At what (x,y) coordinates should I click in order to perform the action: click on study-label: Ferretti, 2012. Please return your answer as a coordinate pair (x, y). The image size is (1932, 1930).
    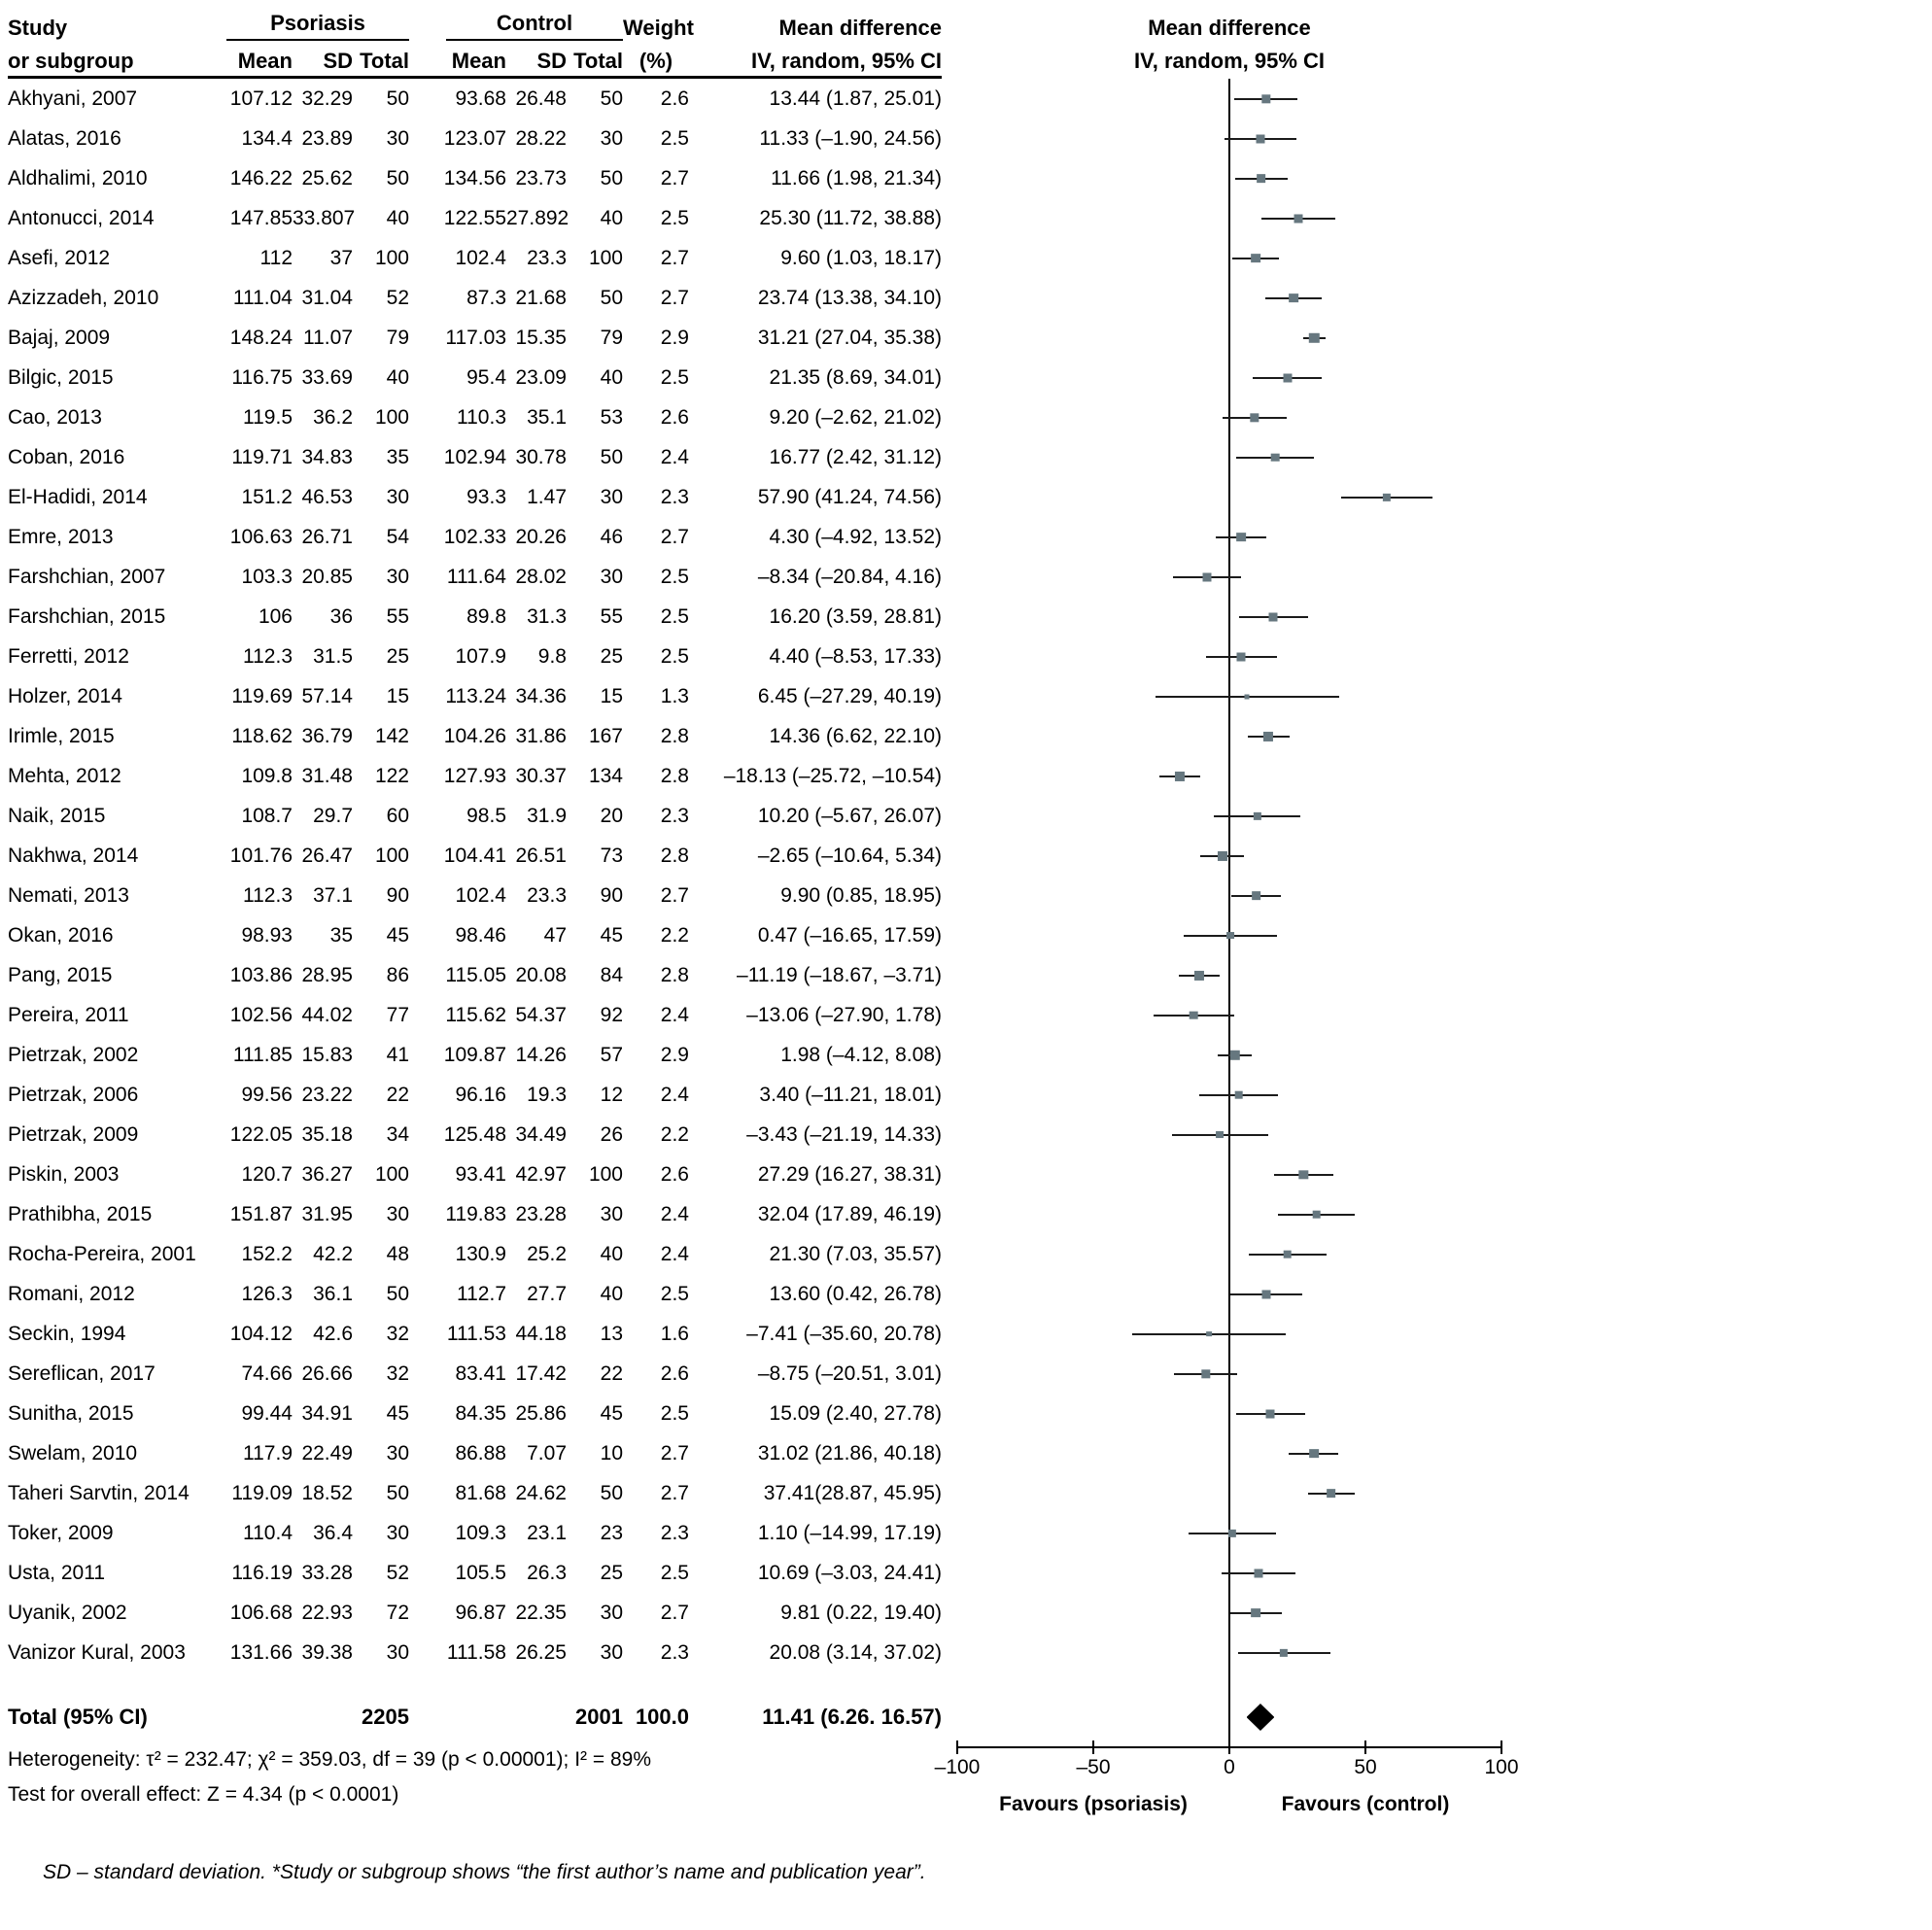
    Looking at the image, I should click on (68, 656).